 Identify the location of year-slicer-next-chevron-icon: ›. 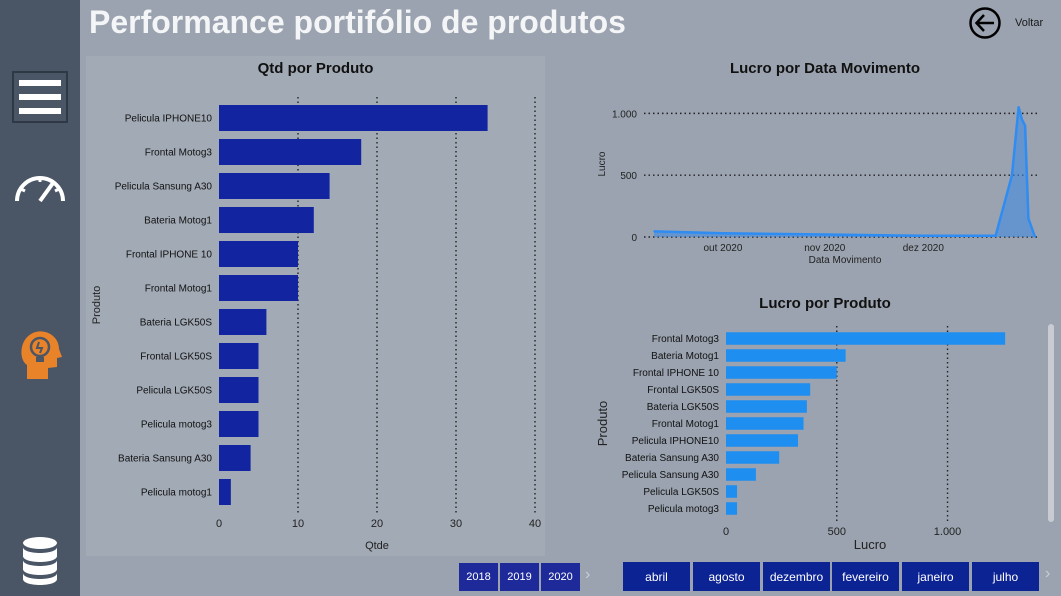
(588, 574).